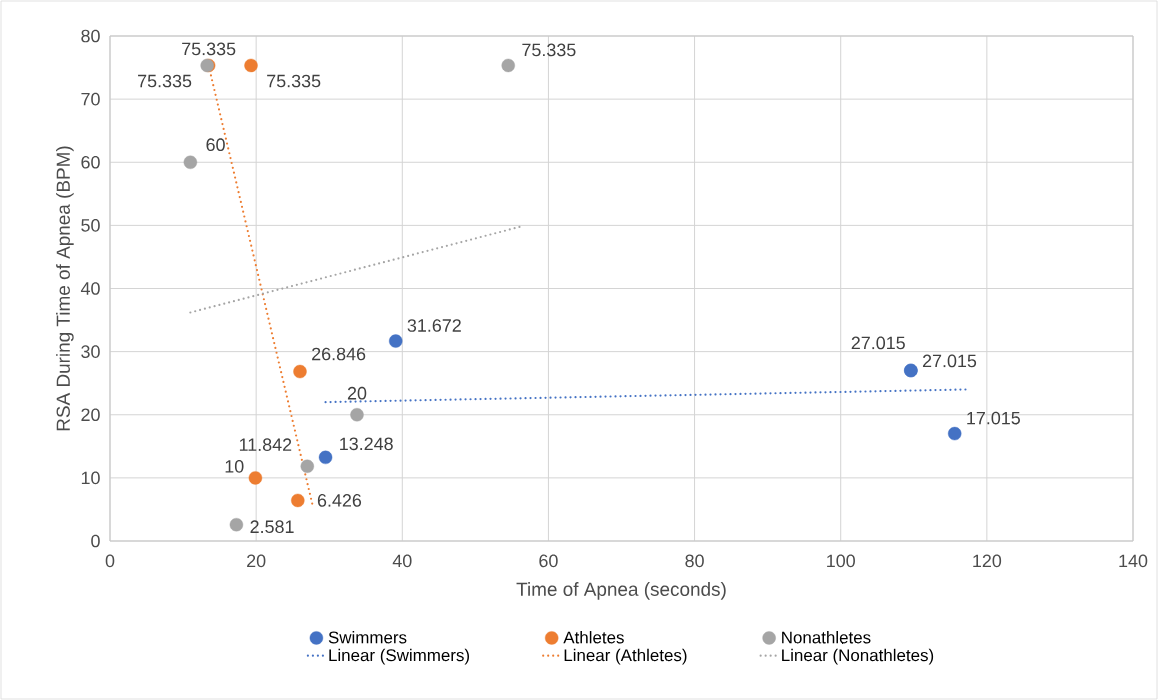 The height and width of the screenshot is (700, 1158). I want to click on legend-label: Linear (Swimmers), so click(399, 656).